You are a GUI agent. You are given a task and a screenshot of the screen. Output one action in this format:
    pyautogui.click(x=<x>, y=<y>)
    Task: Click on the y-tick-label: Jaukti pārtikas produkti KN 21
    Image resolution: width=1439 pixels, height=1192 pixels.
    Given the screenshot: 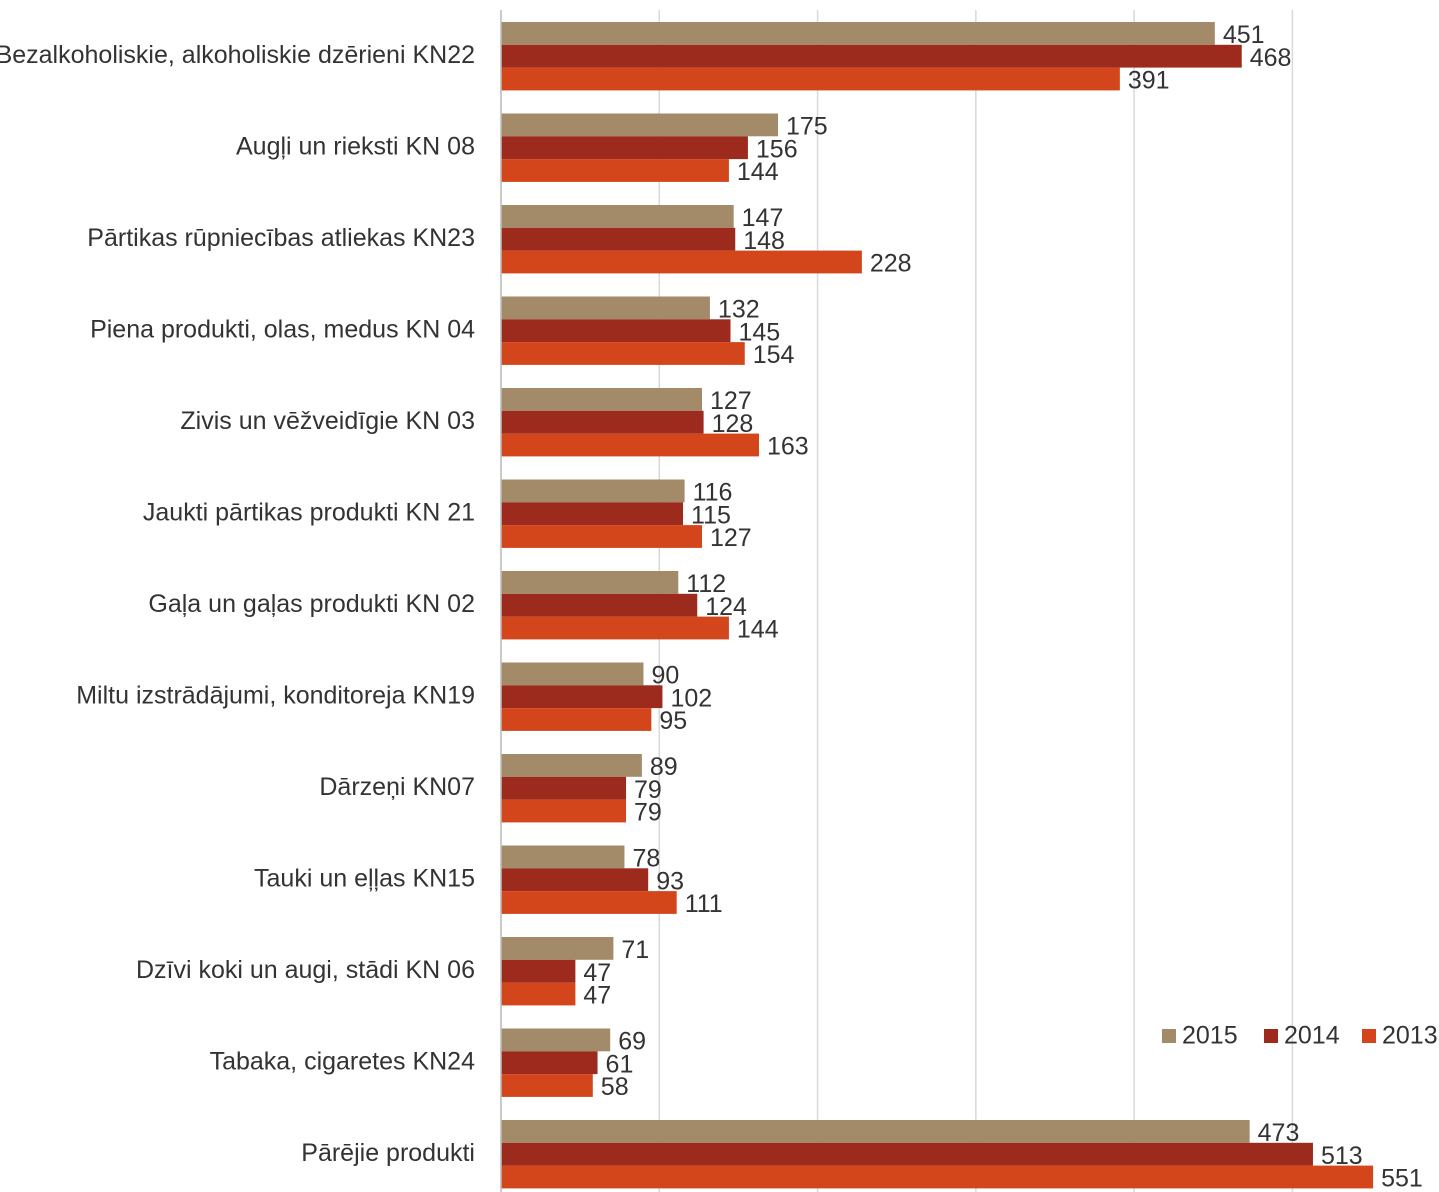 What is the action you would take?
    pyautogui.click(x=309, y=512)
    